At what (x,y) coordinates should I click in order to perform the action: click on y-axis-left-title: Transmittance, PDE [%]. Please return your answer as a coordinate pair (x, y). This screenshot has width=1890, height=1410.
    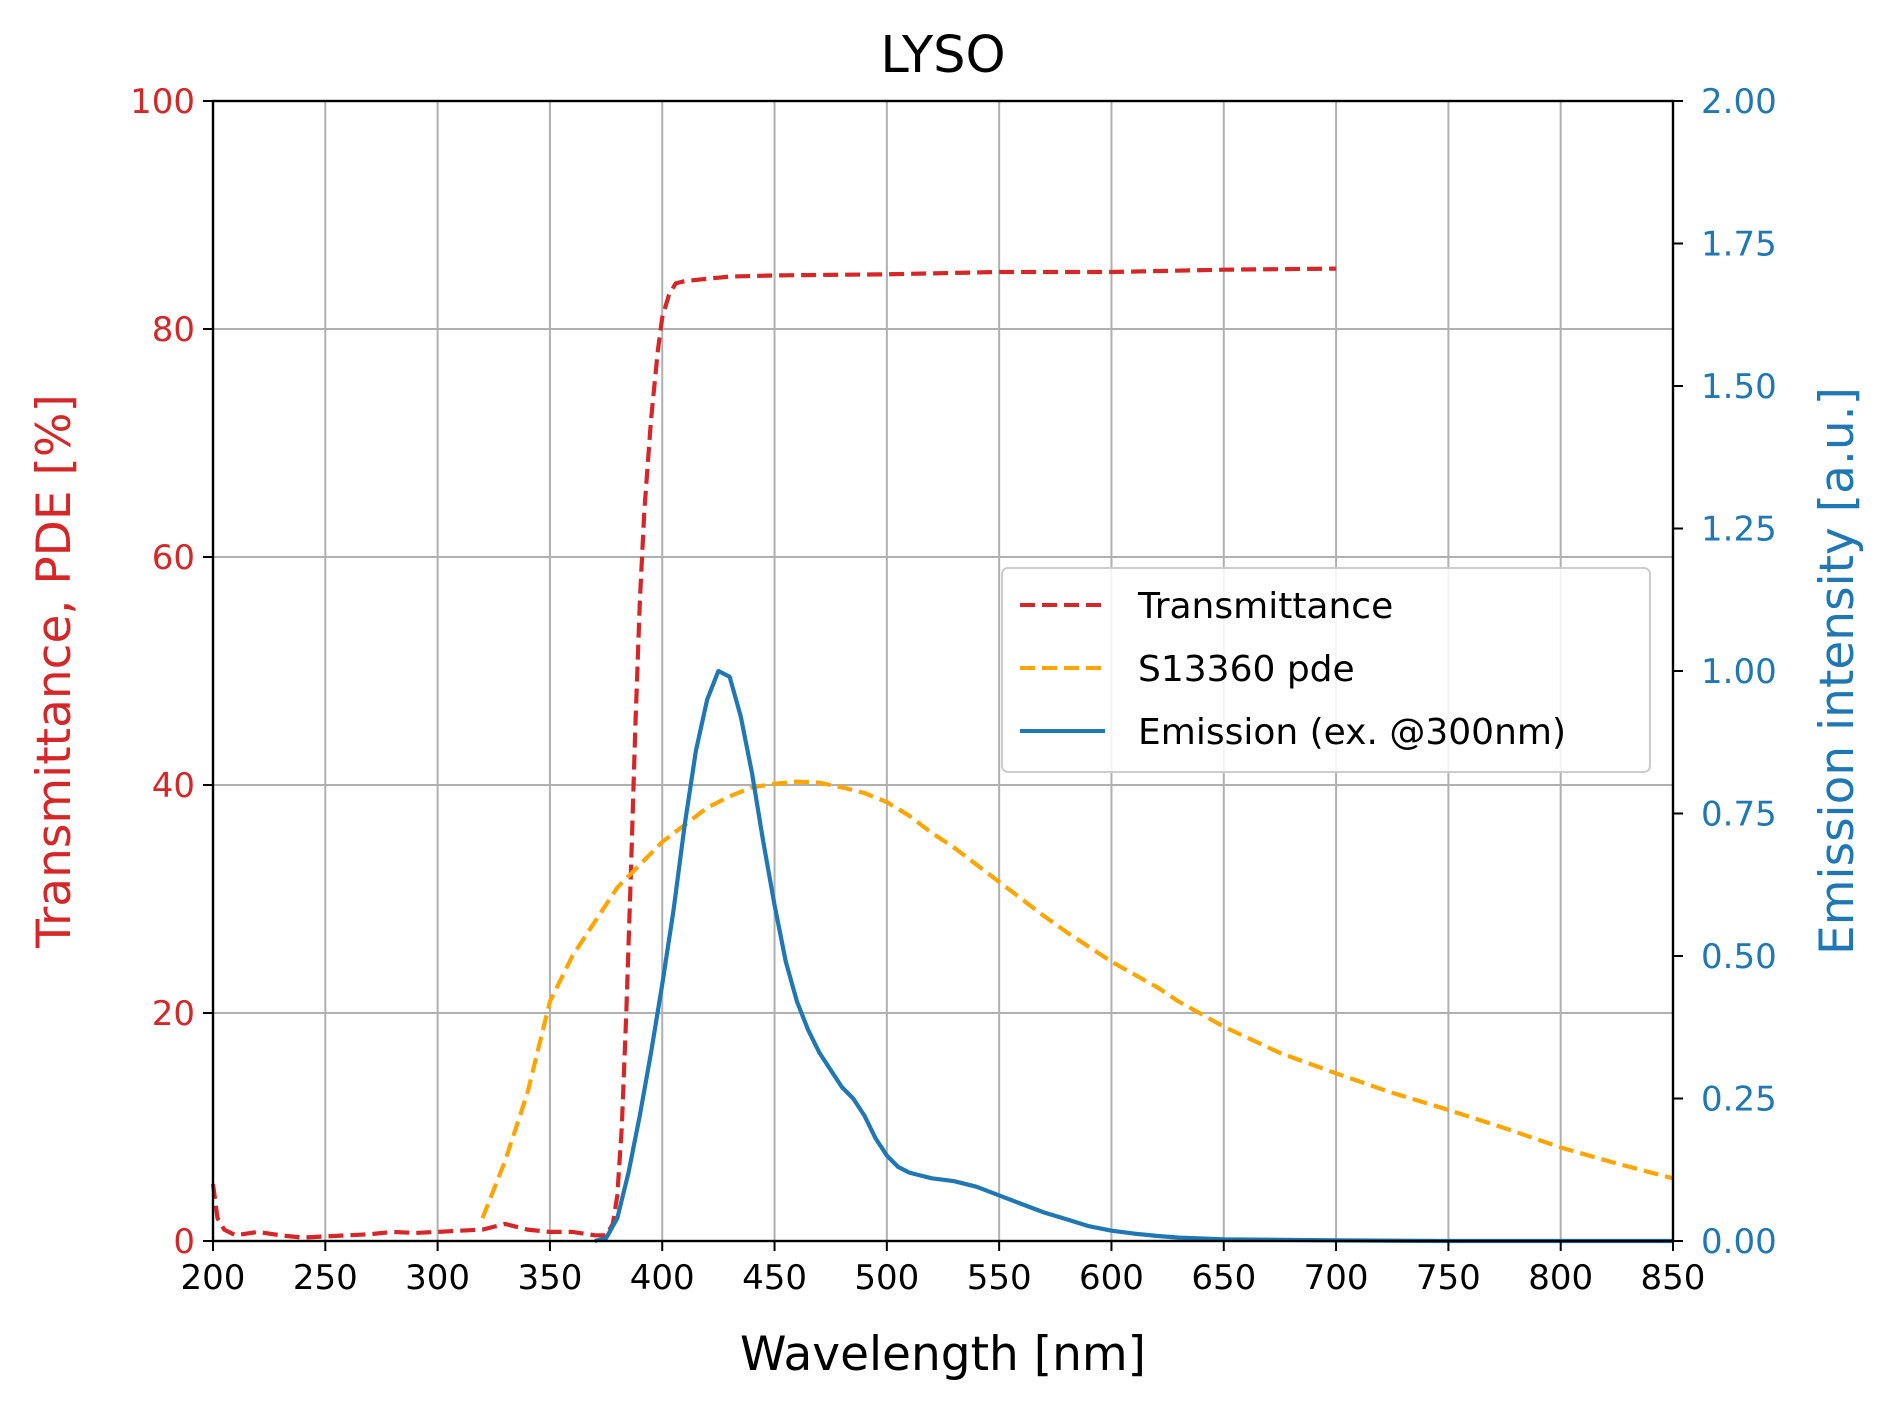
    Looking at the image, I should click on (54, 671).